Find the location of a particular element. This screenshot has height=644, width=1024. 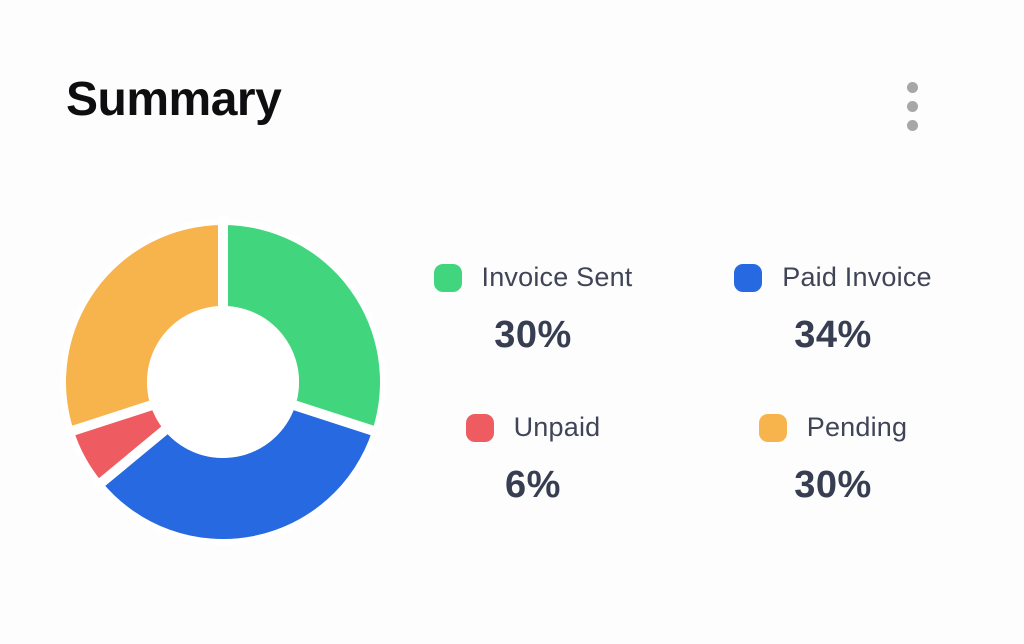

paid-invoice-swatch-icon is located at coordinates (748, 277).